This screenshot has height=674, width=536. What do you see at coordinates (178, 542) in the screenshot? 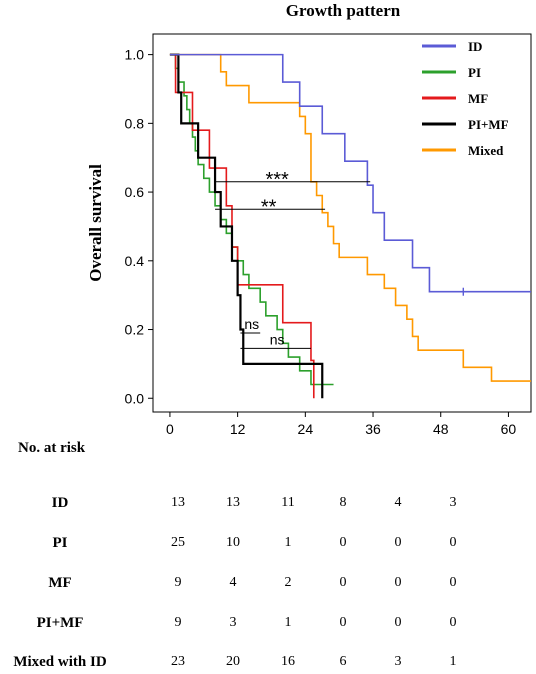
I see `risk-cell: 25` at bounding box center [178, 542].